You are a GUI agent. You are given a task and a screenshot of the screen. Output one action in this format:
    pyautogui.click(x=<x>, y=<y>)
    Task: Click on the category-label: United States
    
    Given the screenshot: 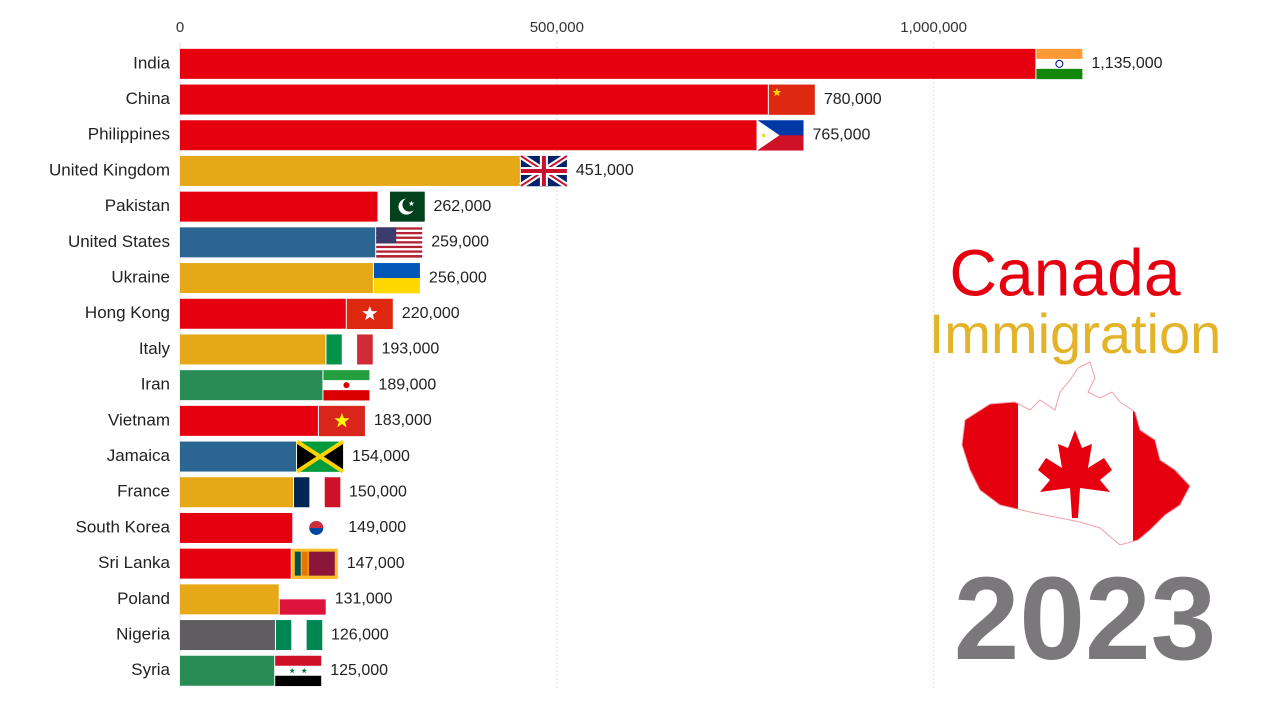 What is the action you would take?
    pyautogui.click(x=119, y=241)
    